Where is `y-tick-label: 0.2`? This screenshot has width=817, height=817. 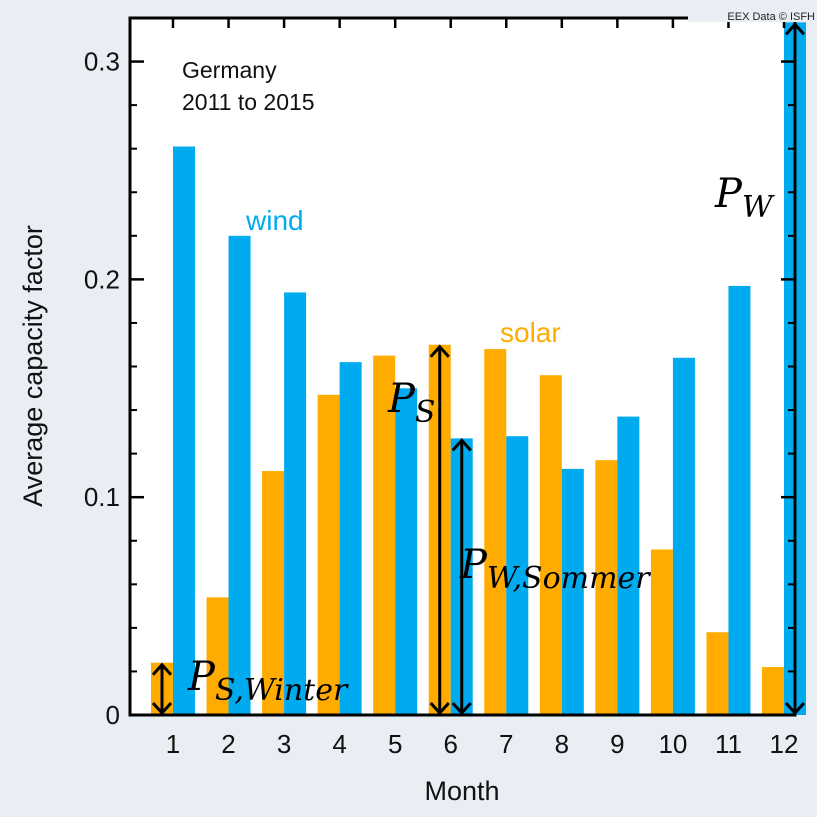 y-tick-label: 0.2 is located at coordinates (102, 279).